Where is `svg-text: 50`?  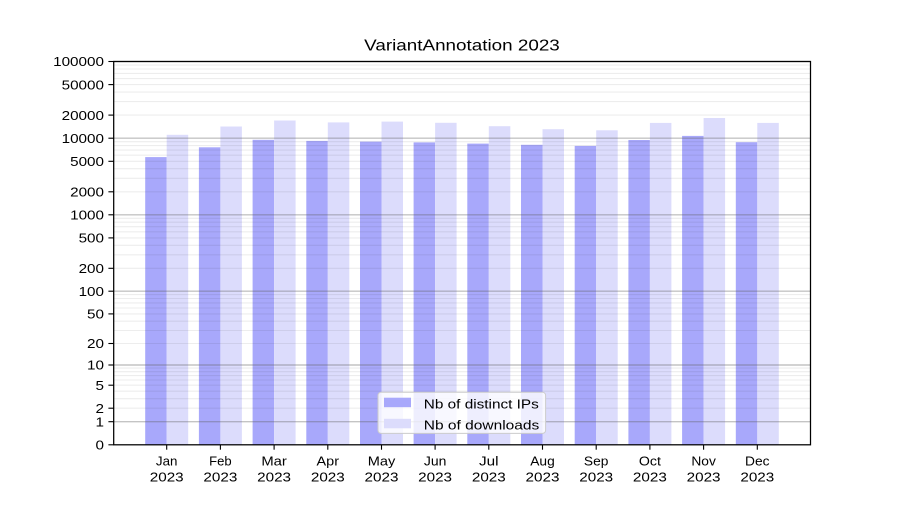 svg-text: 50 is located at coordinates (95, 314).